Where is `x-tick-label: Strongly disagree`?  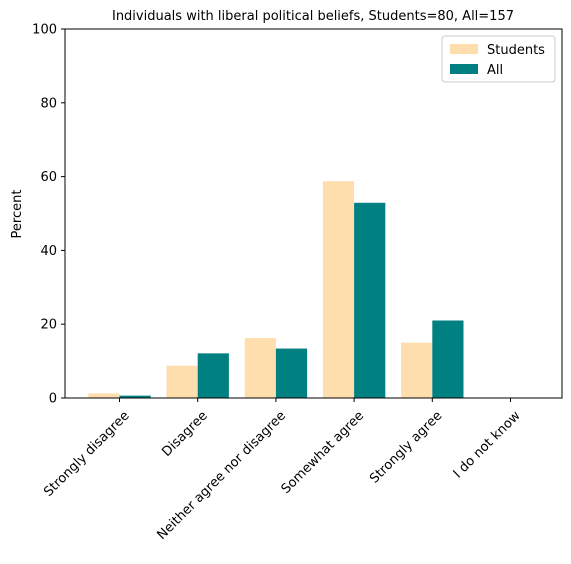
x-tick-label: Strongly disagree is located at coordinates (86, 453).